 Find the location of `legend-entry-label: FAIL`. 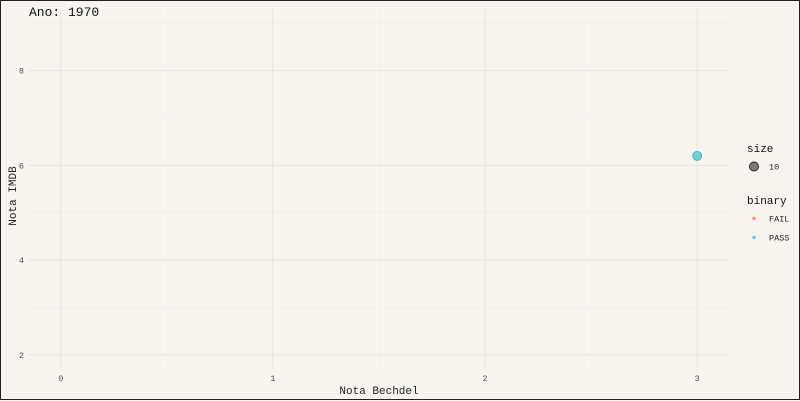

legend-entry-label: FAIL is located at coordinates (779, 220).